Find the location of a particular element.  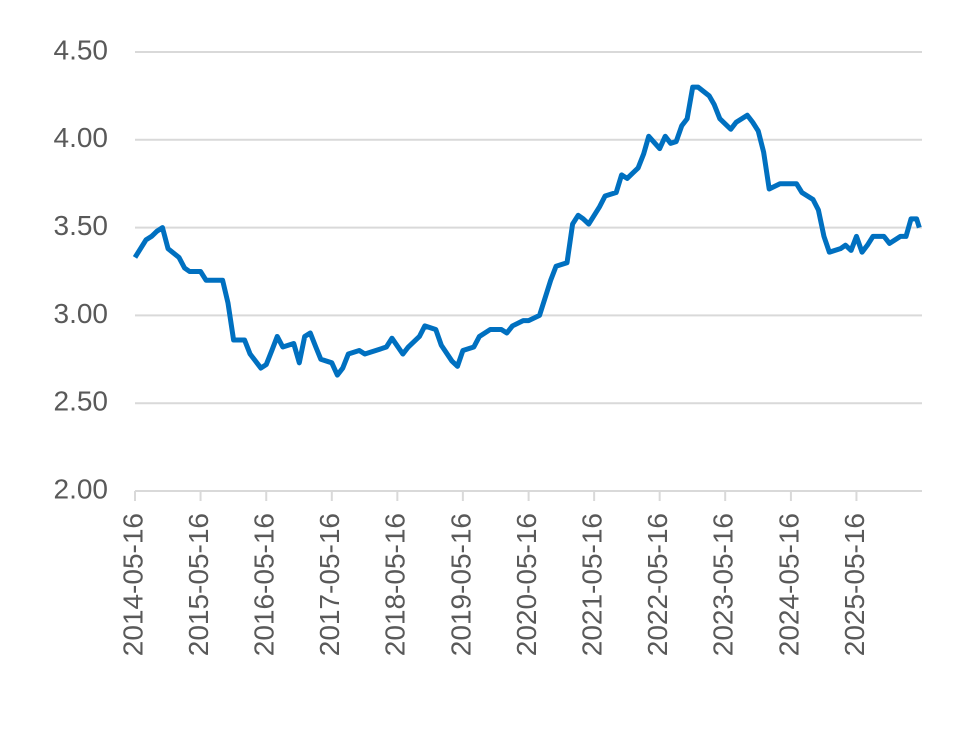

x-tick-label: 2014-05-16 is located at coordinates (132, 584).